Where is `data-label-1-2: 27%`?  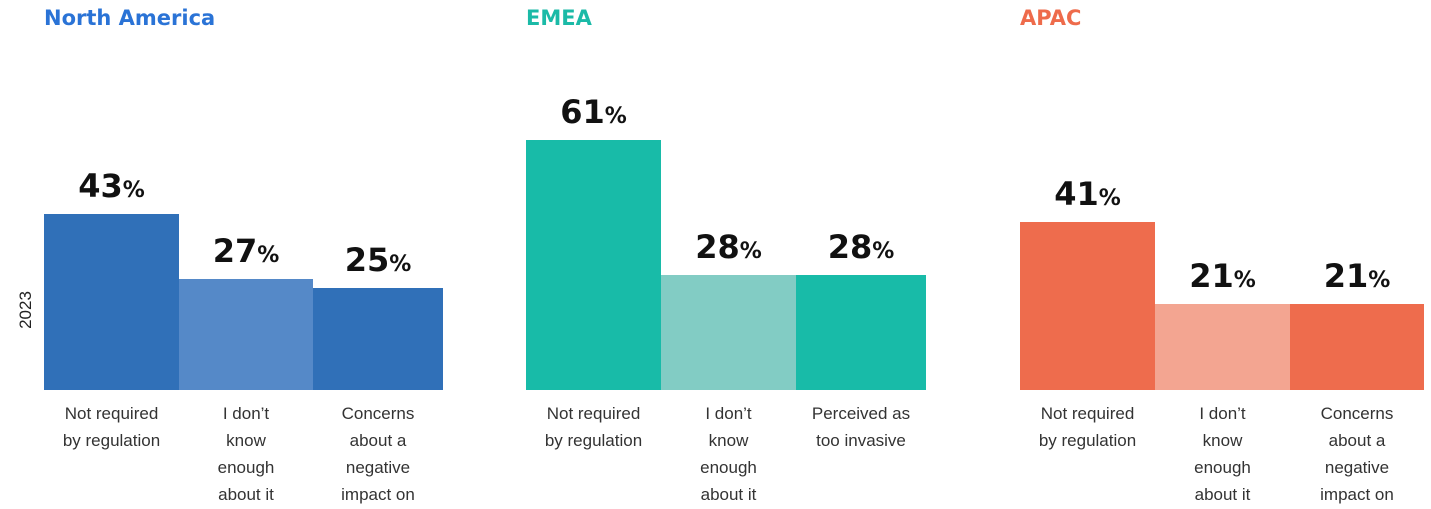 data-label-1-2: 27% is located at coordinates (246, 251).